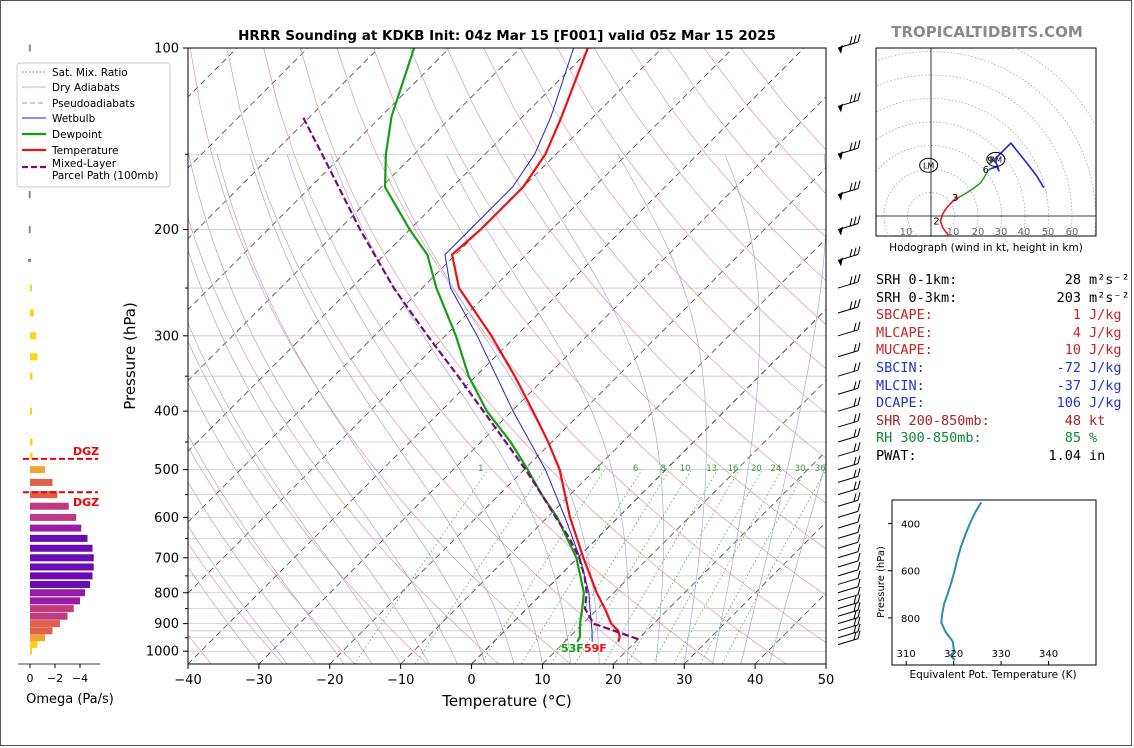 The width and height of the screenshot is (1134, 748). I want to click on mixing-ratio-label: 1, so click(480, 469).